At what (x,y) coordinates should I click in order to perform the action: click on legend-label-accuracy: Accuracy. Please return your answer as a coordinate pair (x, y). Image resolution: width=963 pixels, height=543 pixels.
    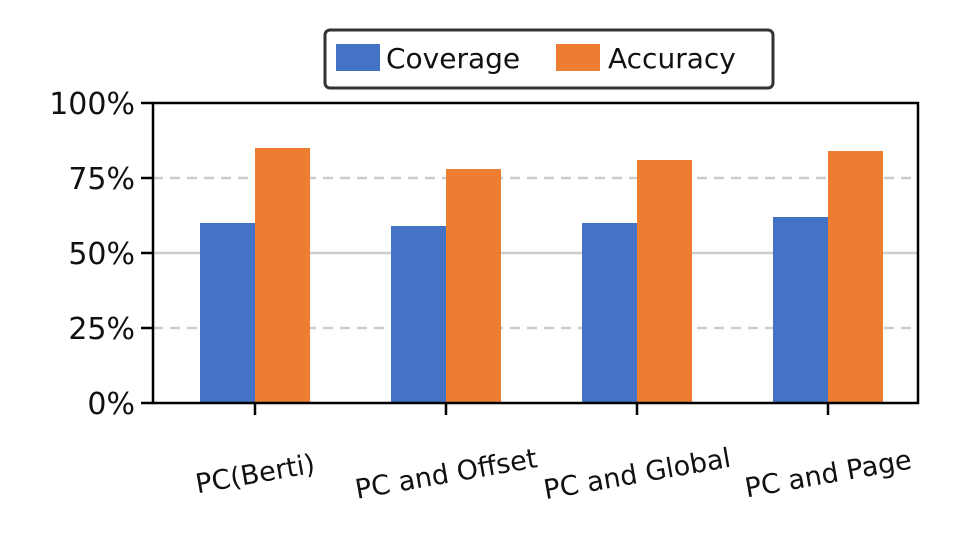
    Looking at the image, I should click on (672, 58).